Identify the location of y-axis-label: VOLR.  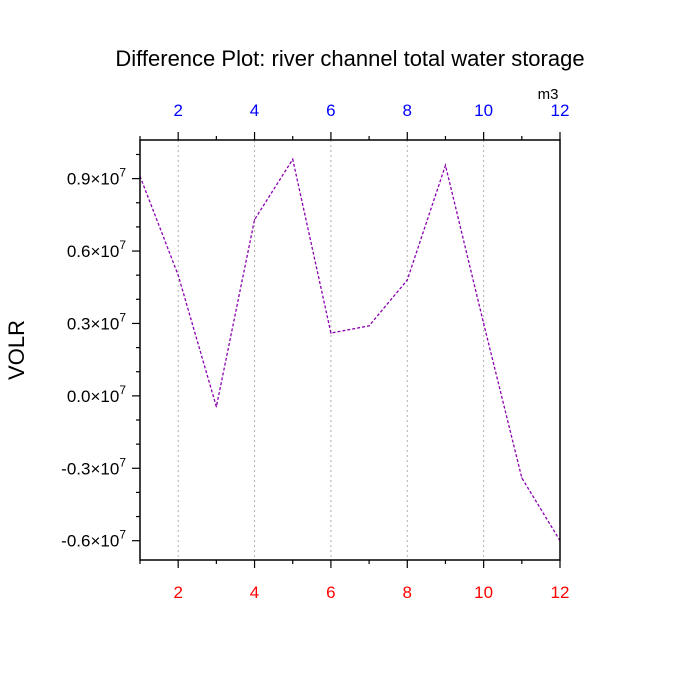
(16, 350).